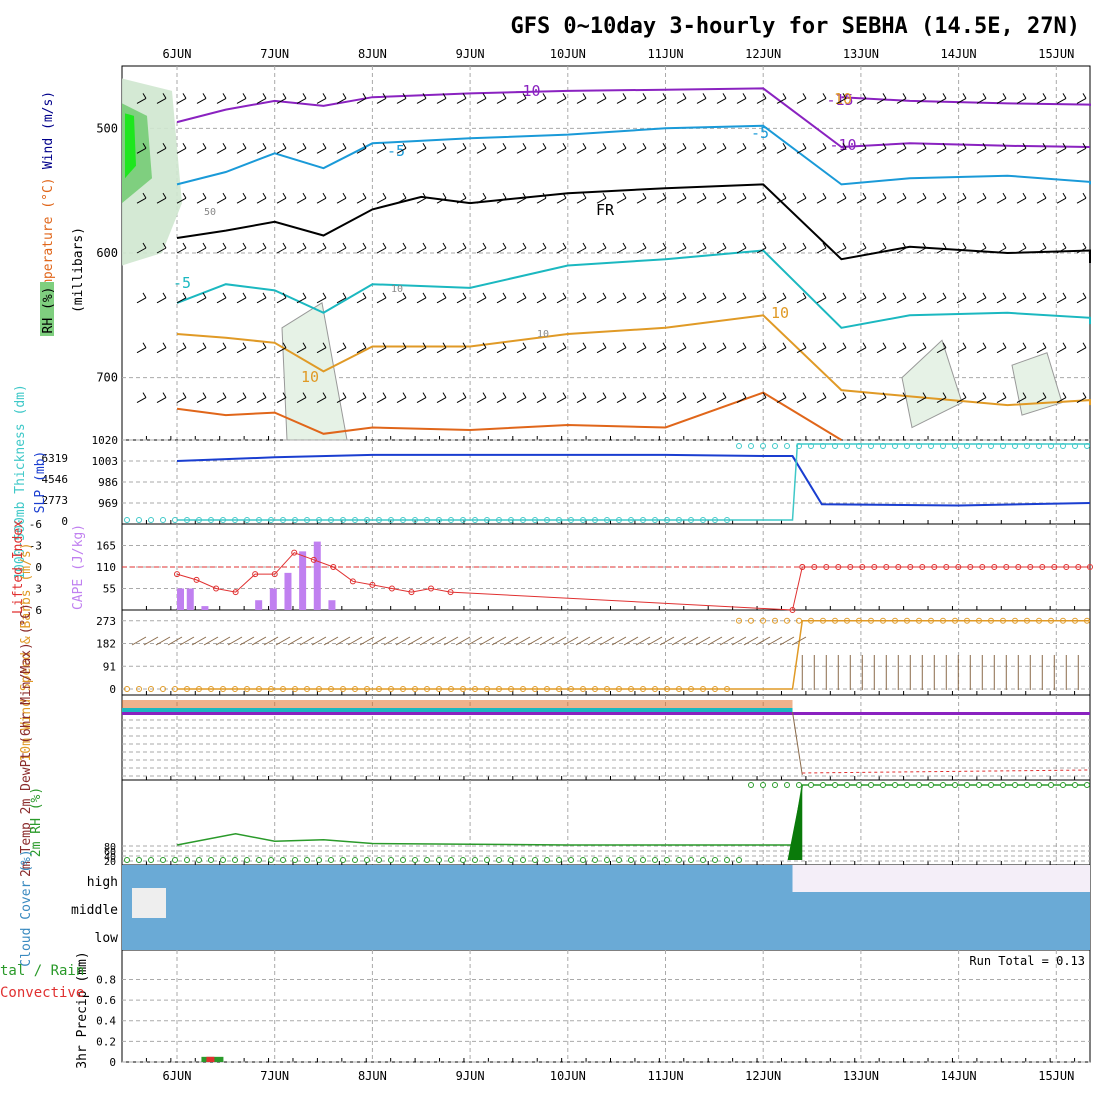  Describe the element at coordinates (526, 91) in the screenshot. I see `isotherm-label: -10` at that location.